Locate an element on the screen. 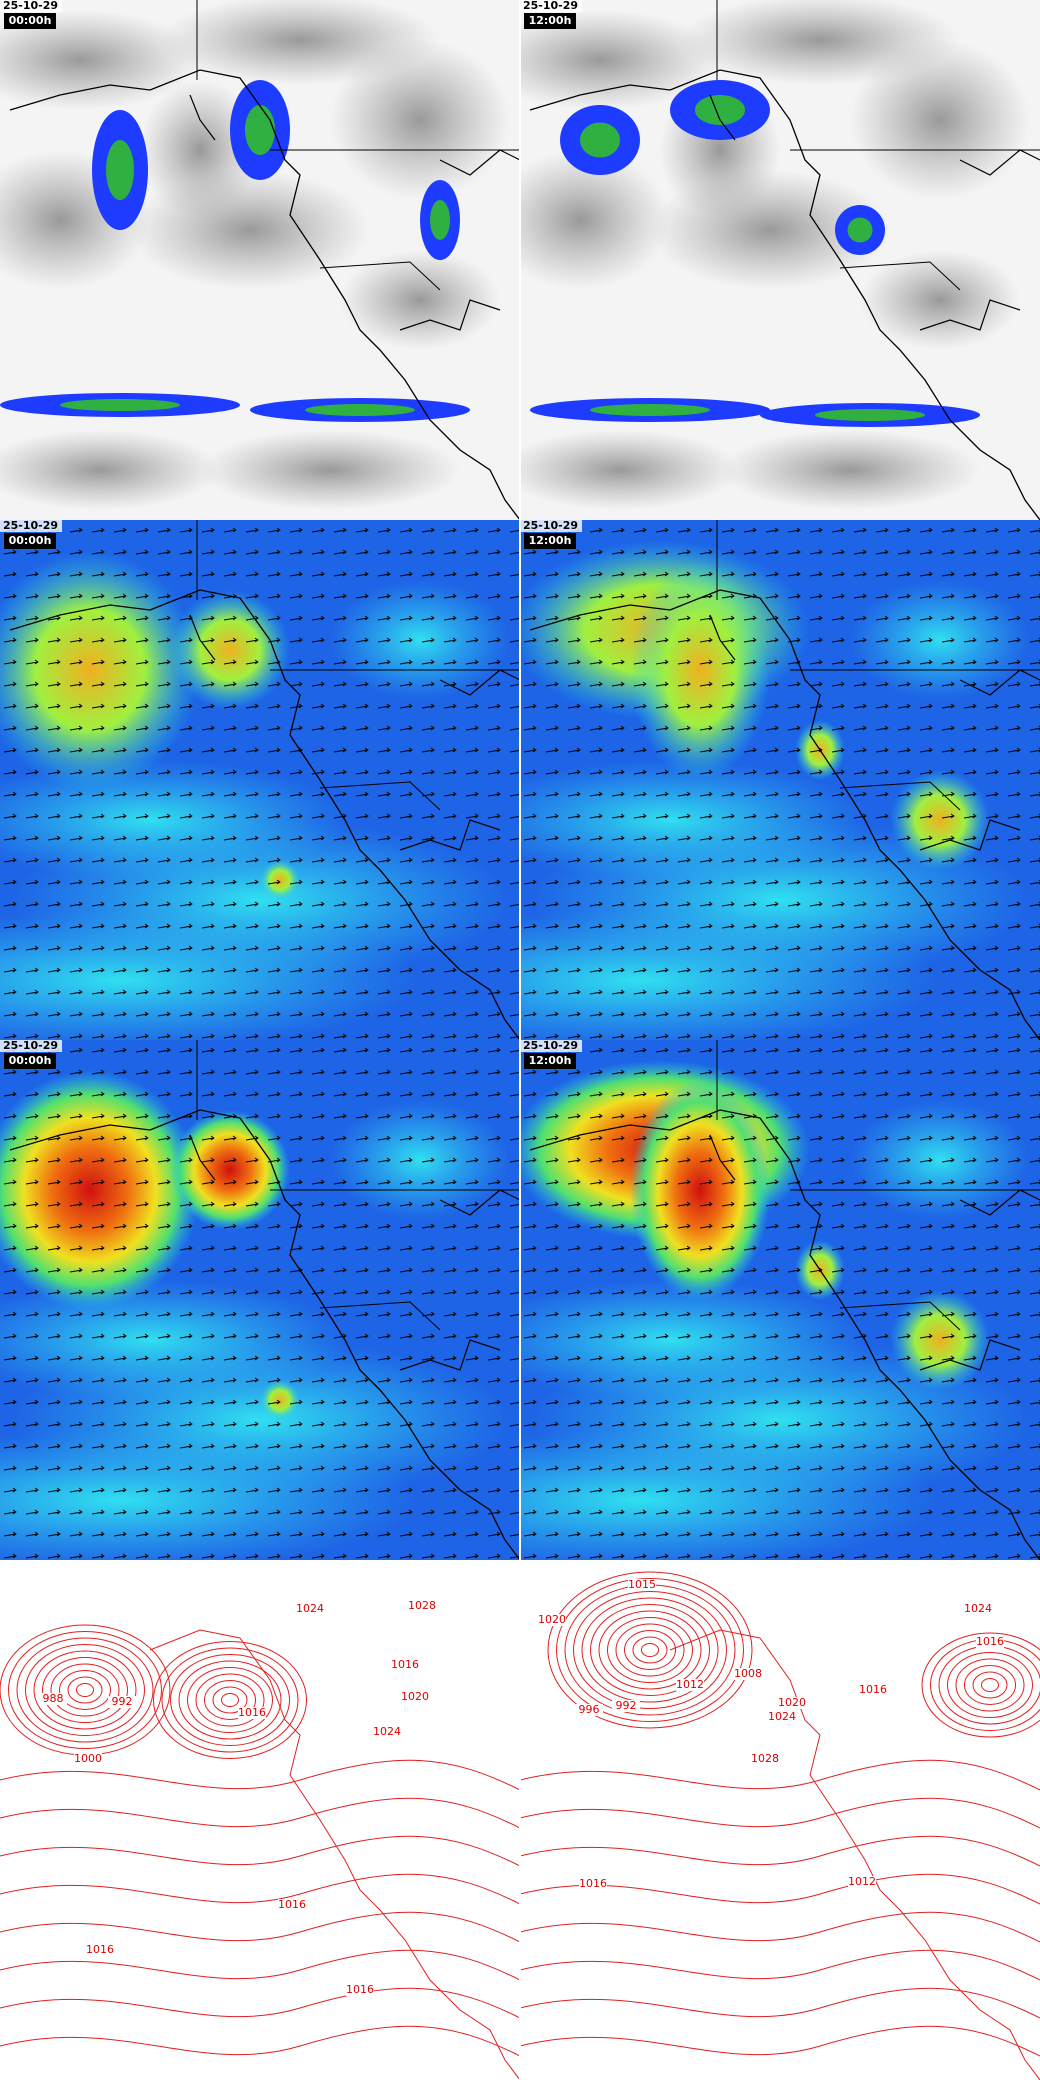 The image size is (1040, 2080). isobar-label: 1012 is located at coordinates (690, 1684).